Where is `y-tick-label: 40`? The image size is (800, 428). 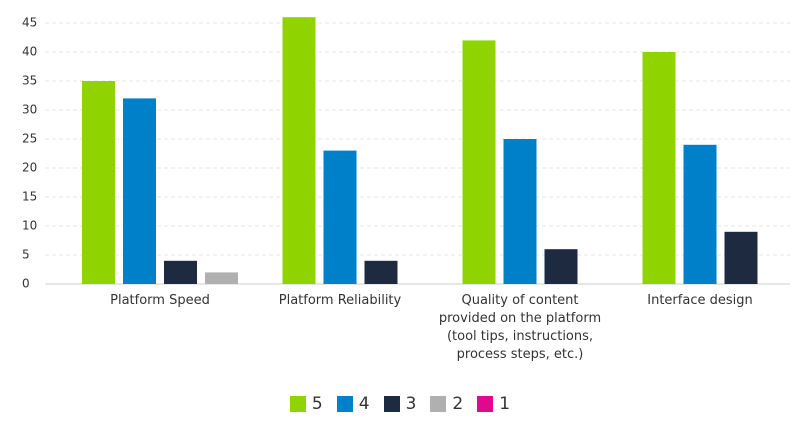 y-tick-label: 40 is located at coordinates (29, 52).